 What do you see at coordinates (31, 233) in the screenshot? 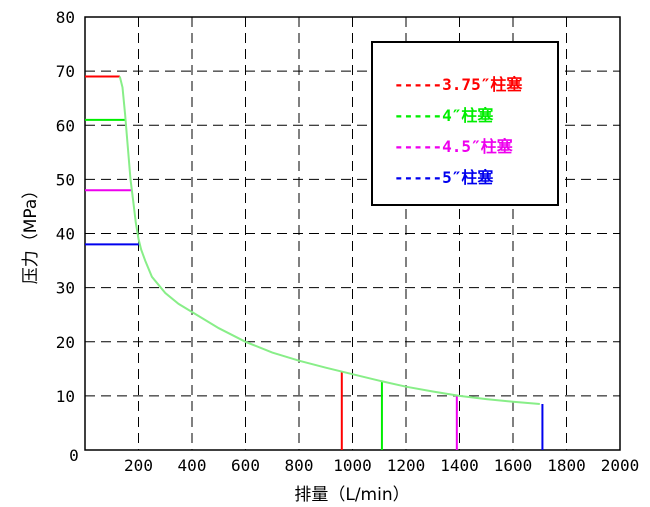
I see `y-axis-label: 压力（MPa）` at bounding box center [31, 233].